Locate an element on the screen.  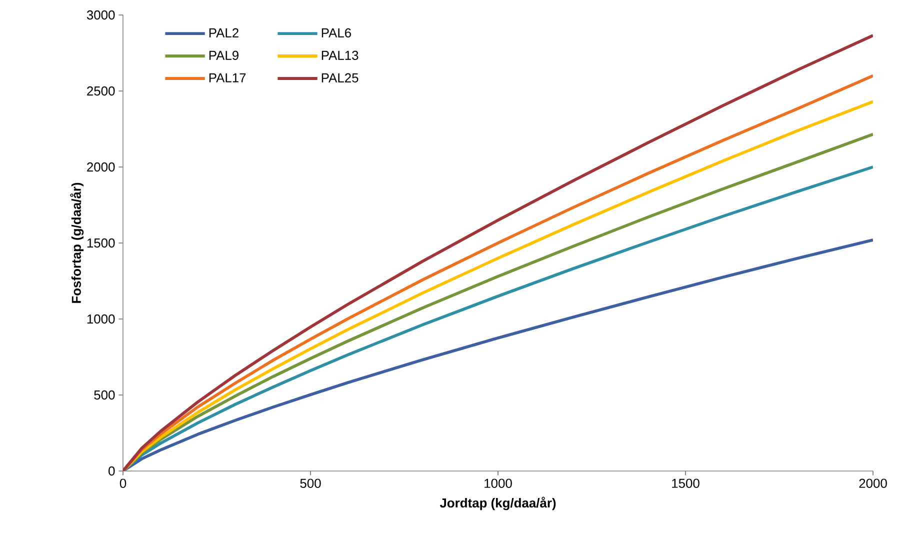
x-tick-label: 1500 is located at coordinates (686, 483).